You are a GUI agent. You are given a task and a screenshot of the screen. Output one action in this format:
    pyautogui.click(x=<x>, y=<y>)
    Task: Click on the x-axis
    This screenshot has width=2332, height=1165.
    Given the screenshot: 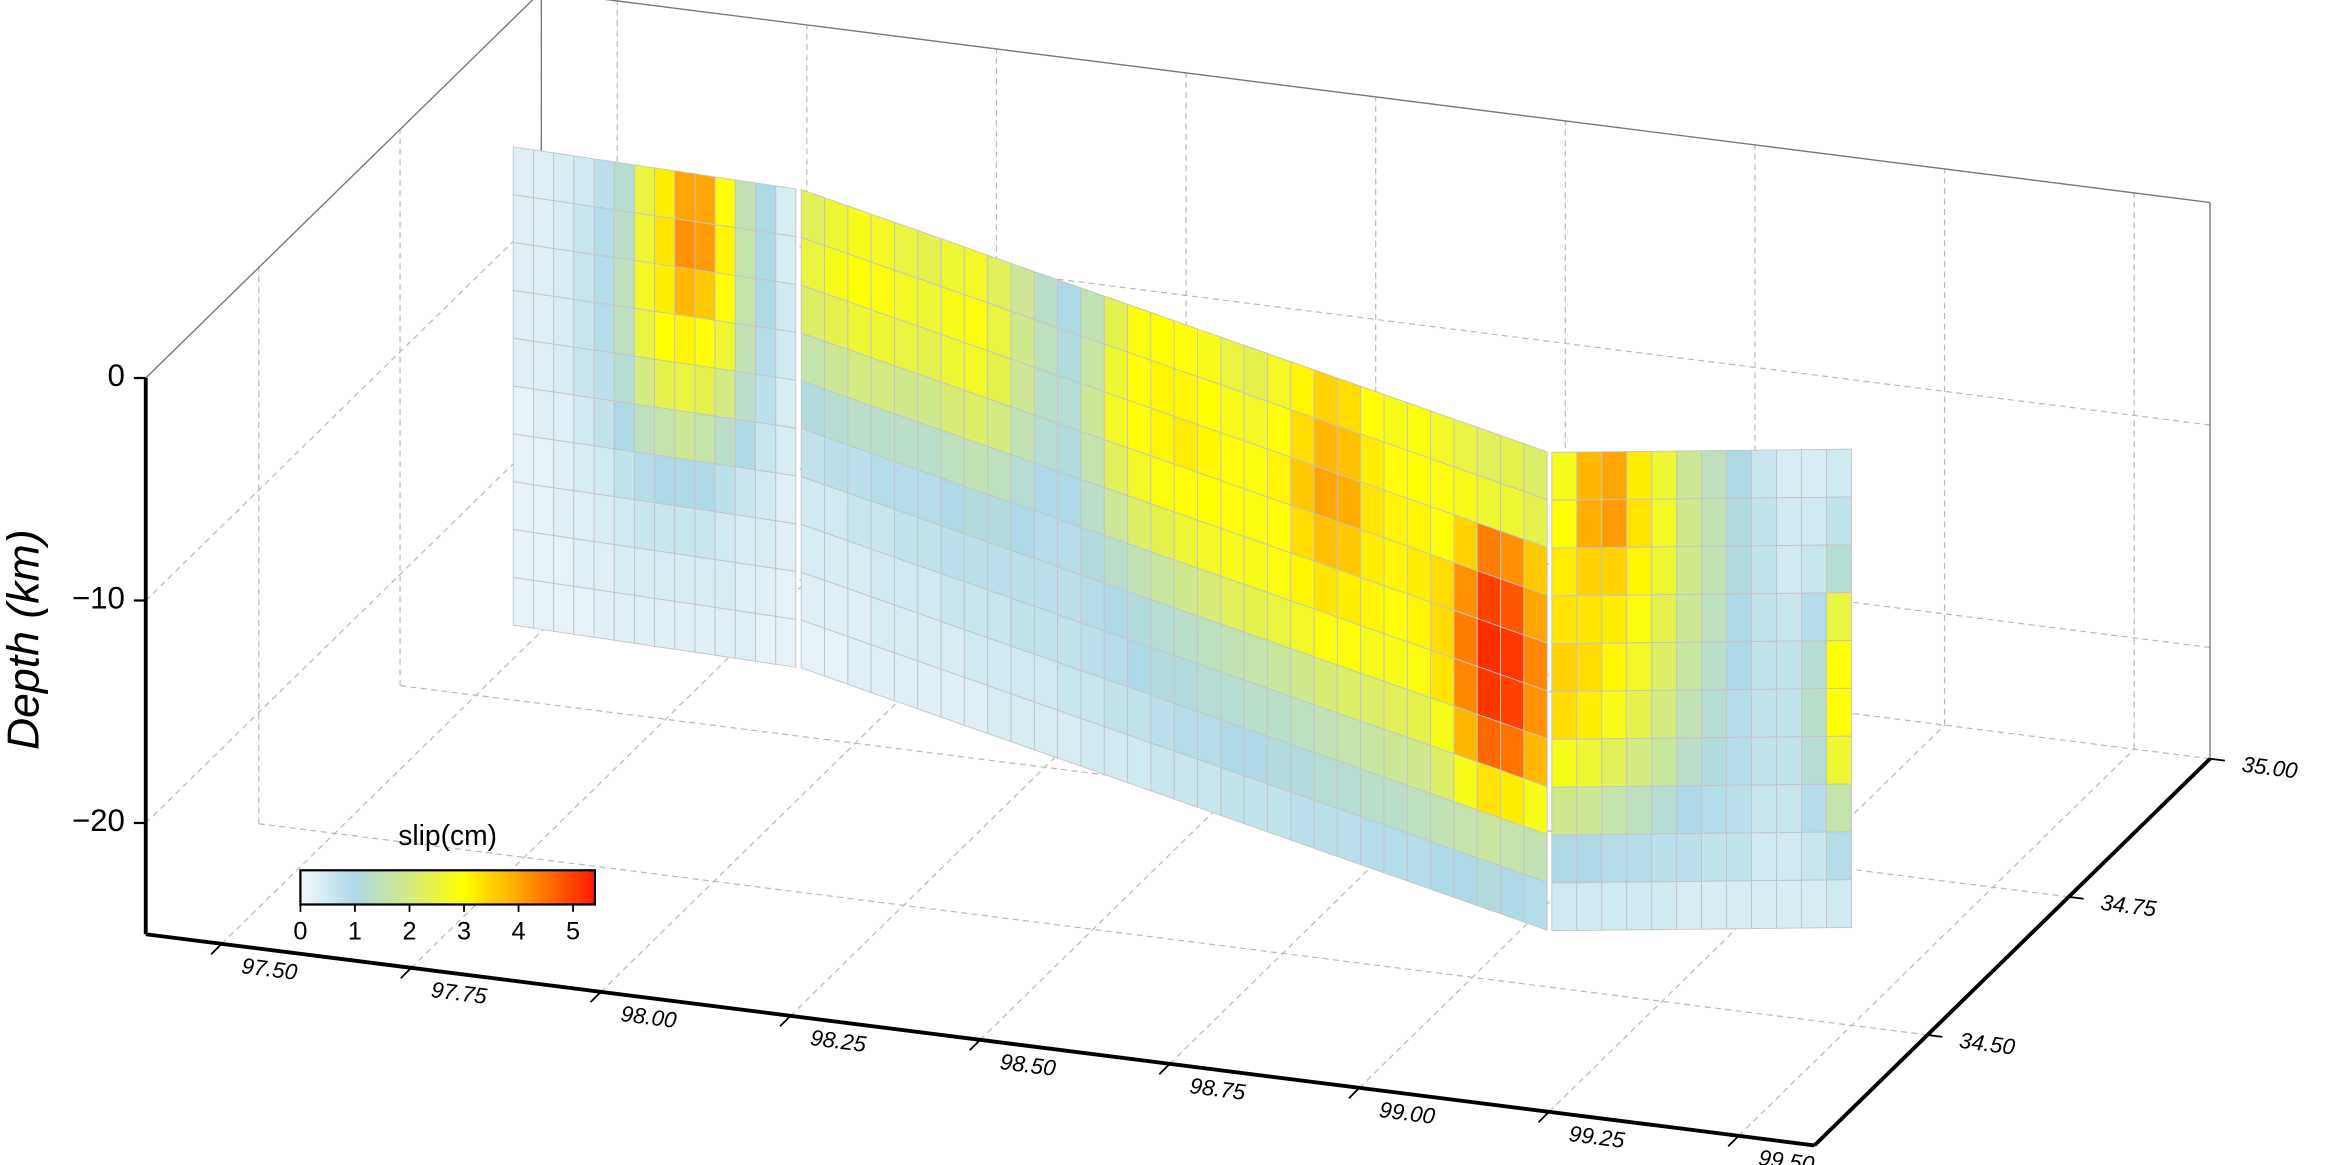 What is the action you would take?
    pyautogui.click(x=980, y=1040)
    